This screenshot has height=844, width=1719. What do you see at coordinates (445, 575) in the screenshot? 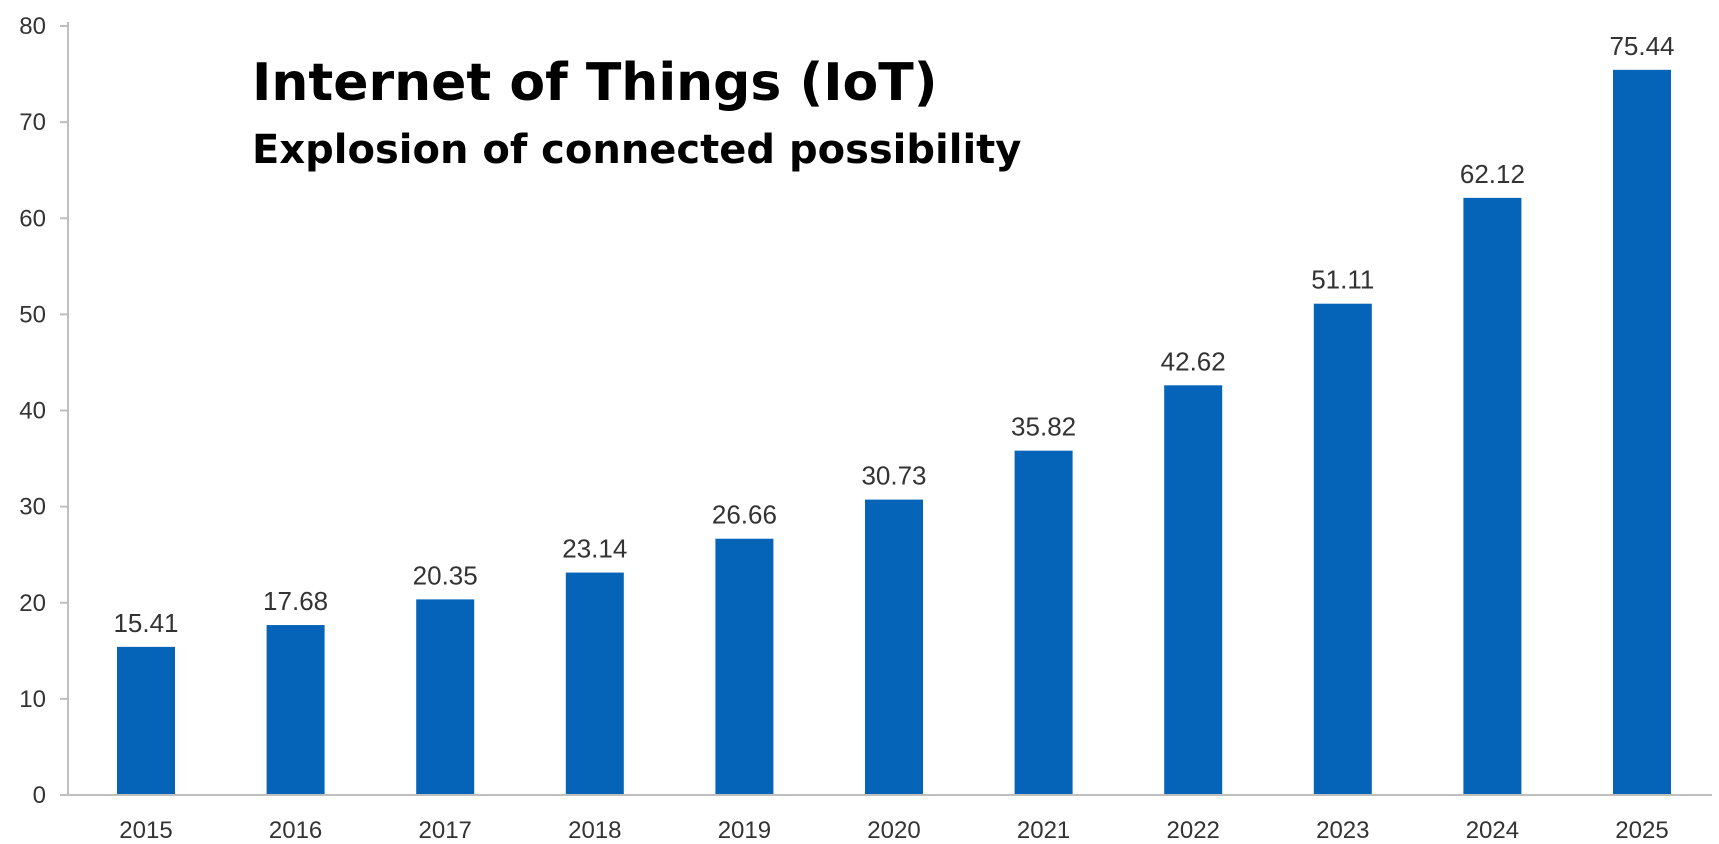
I see `data-label-2017: 20.35` at bounding box center [445, 575].